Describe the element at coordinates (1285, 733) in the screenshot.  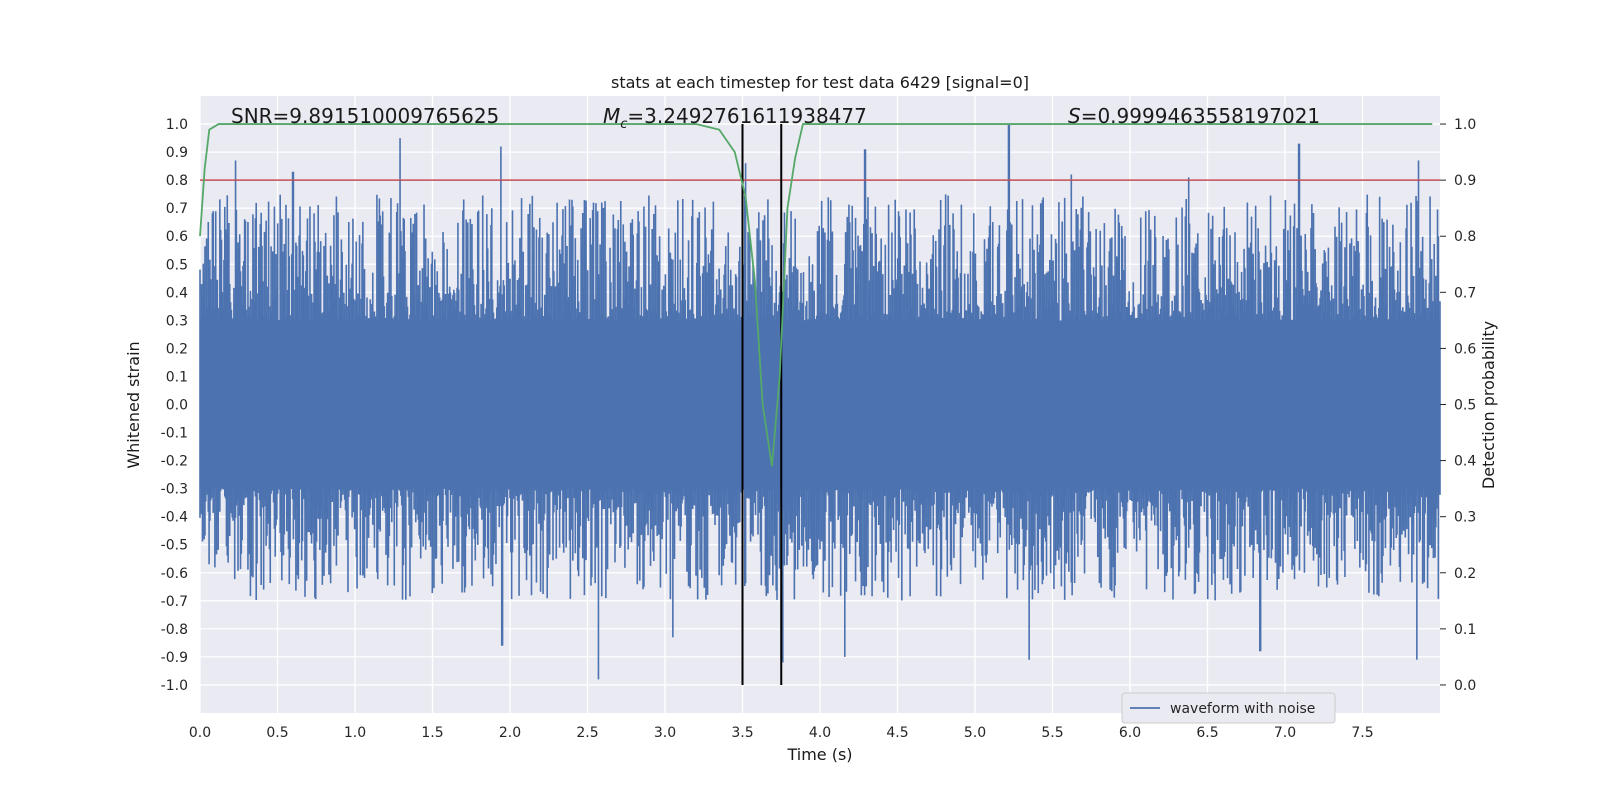
I see `x-tick-label: 7.0` at that location.